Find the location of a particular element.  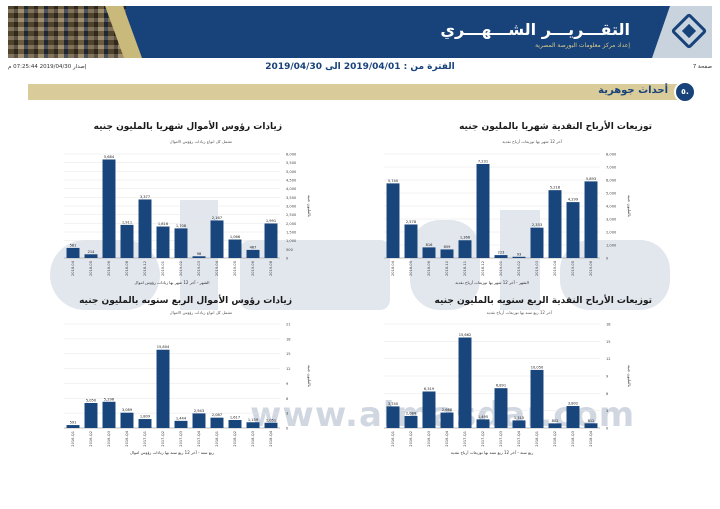

bar-value-label: 2,943 is located at coordinates (199, 411).